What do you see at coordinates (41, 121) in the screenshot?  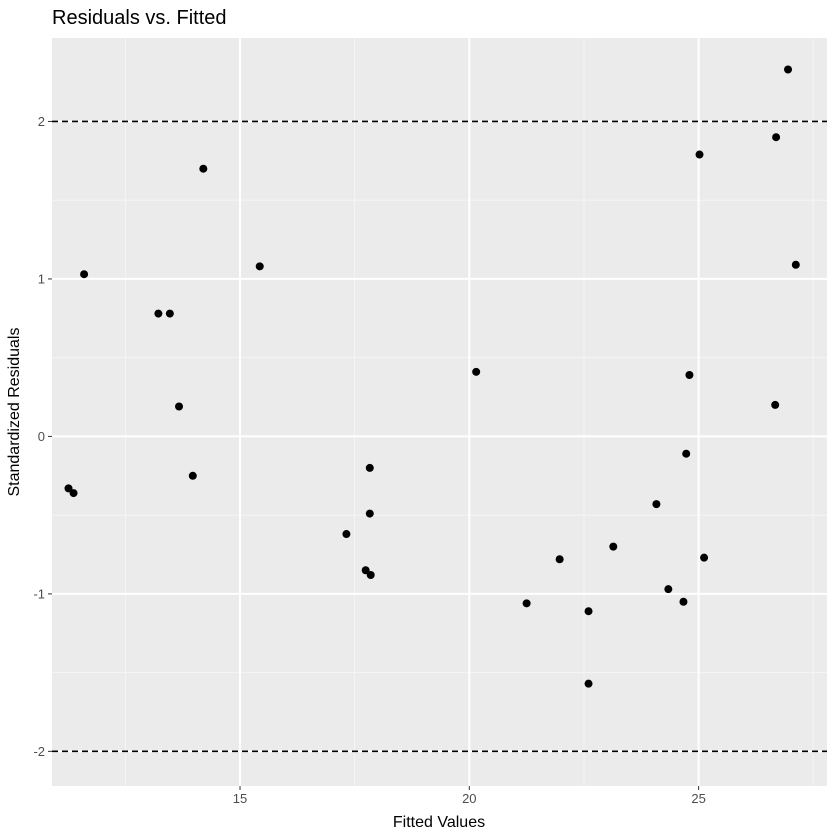 I see `y-tick-label: 2` at bounding box center [41, 121].